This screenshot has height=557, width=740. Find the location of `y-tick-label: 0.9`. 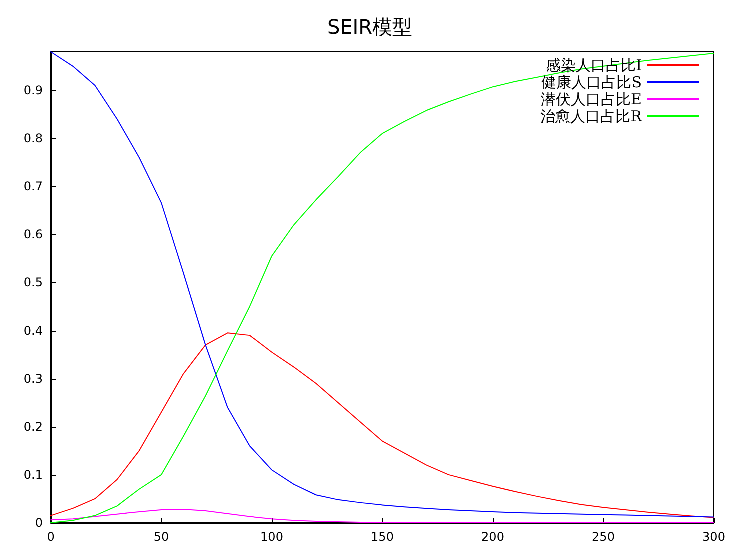

y-tick-label: 0.9 is located at coordinates (33, 90).